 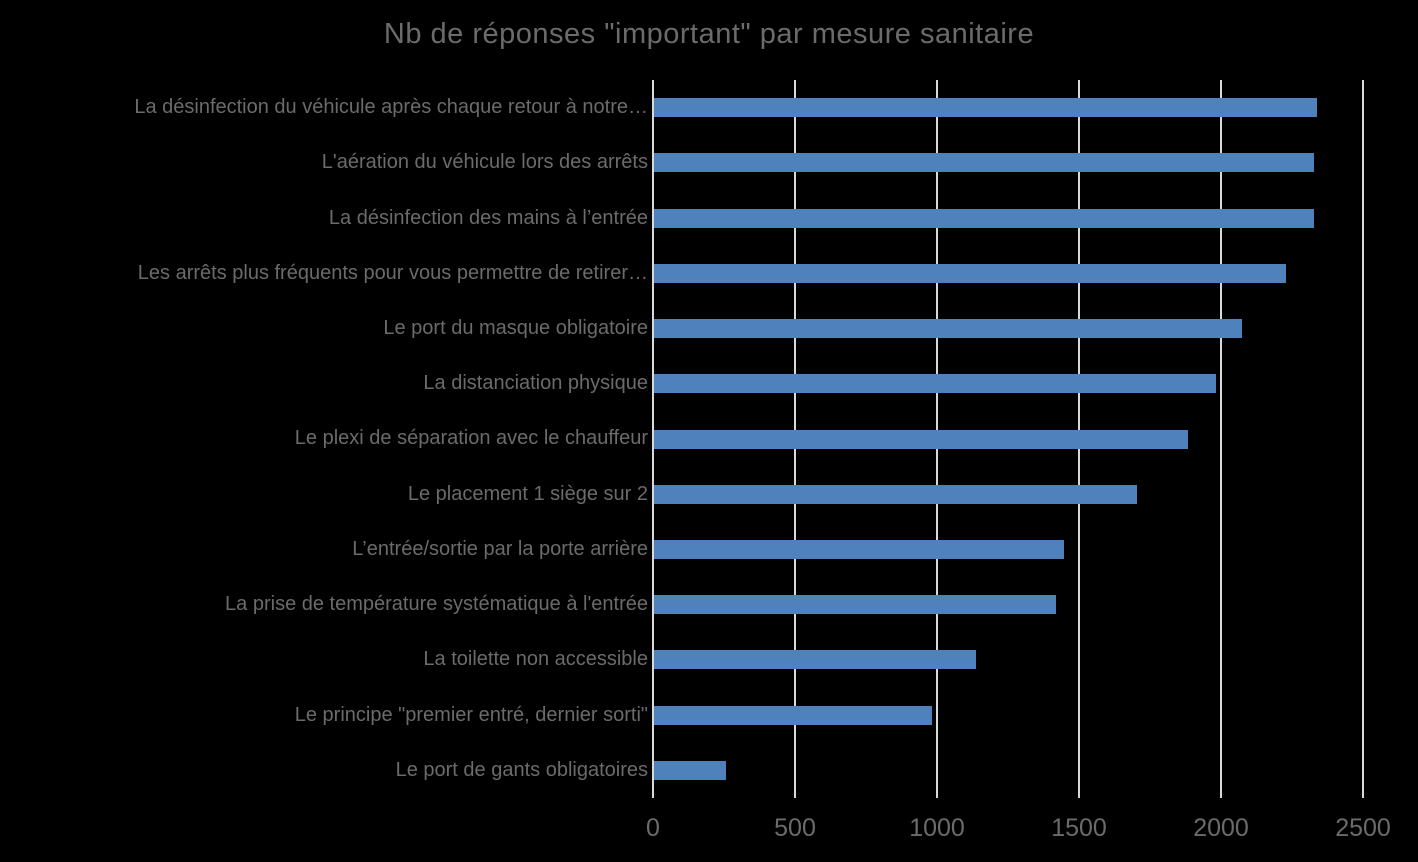 I want to click on category-label: Le port de gants obligatoires, so click(x=521, y=769).